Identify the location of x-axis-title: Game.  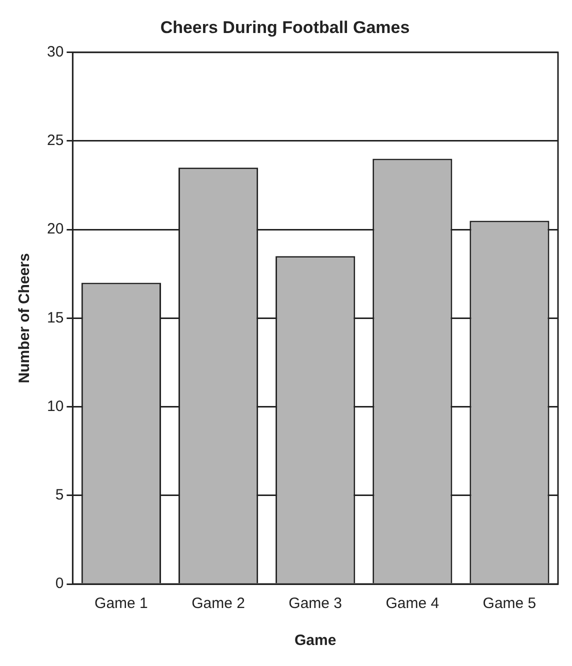
(315, 641).